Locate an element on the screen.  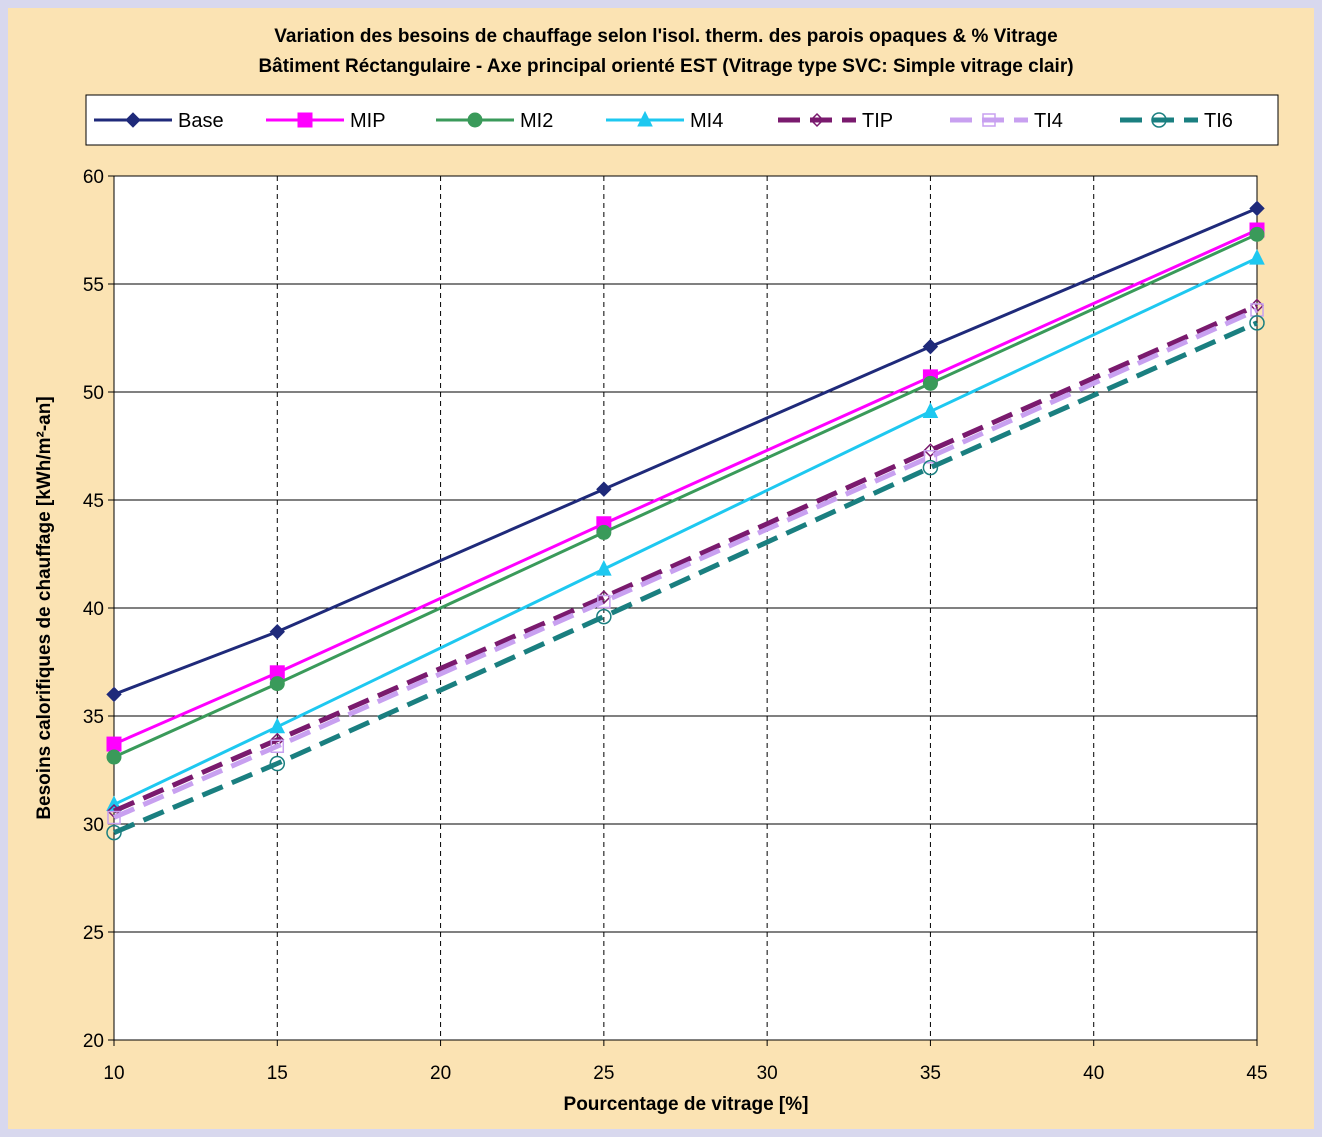
y-tick-label: 20 is located at coordinates (93, 1041).